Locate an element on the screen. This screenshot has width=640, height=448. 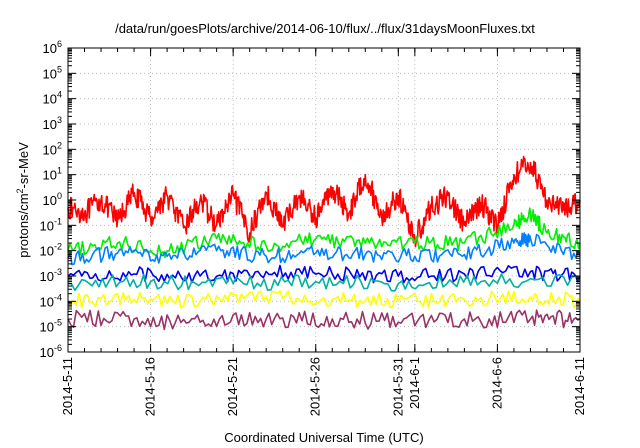
x-tick-label: 2014-5-11 is located at coordinates (67, 386).